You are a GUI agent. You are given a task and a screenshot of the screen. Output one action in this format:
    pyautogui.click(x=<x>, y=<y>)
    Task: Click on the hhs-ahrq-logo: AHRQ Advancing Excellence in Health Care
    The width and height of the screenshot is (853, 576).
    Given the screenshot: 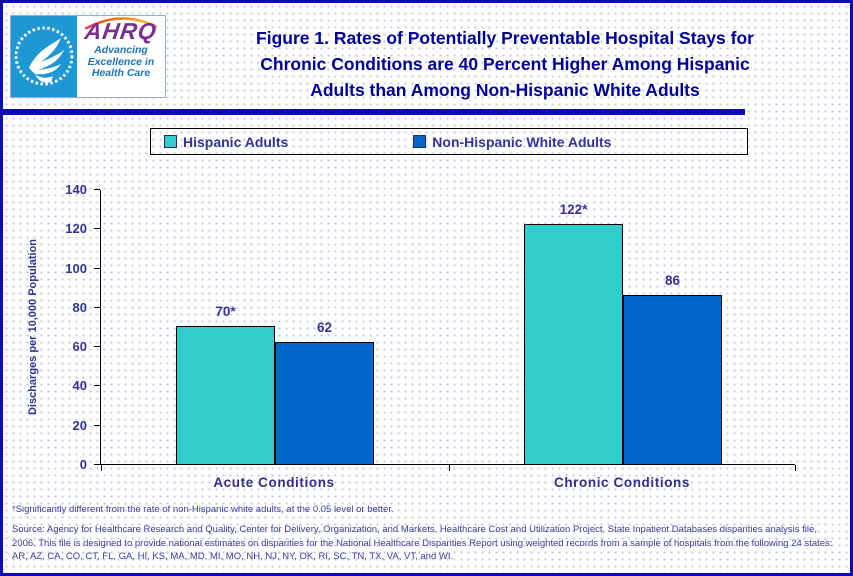 What is the action you would take?
    pyautogui.click(x=88, y=56)
    